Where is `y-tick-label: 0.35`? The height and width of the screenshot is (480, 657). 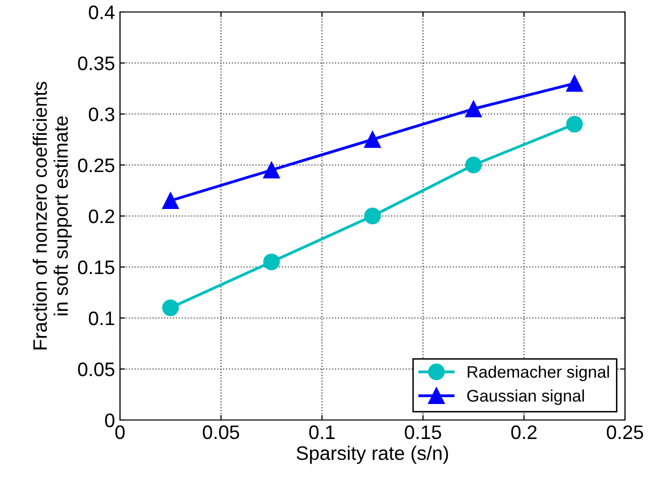
y-tick-label: 0.35 is located at coordinates (96, 63).